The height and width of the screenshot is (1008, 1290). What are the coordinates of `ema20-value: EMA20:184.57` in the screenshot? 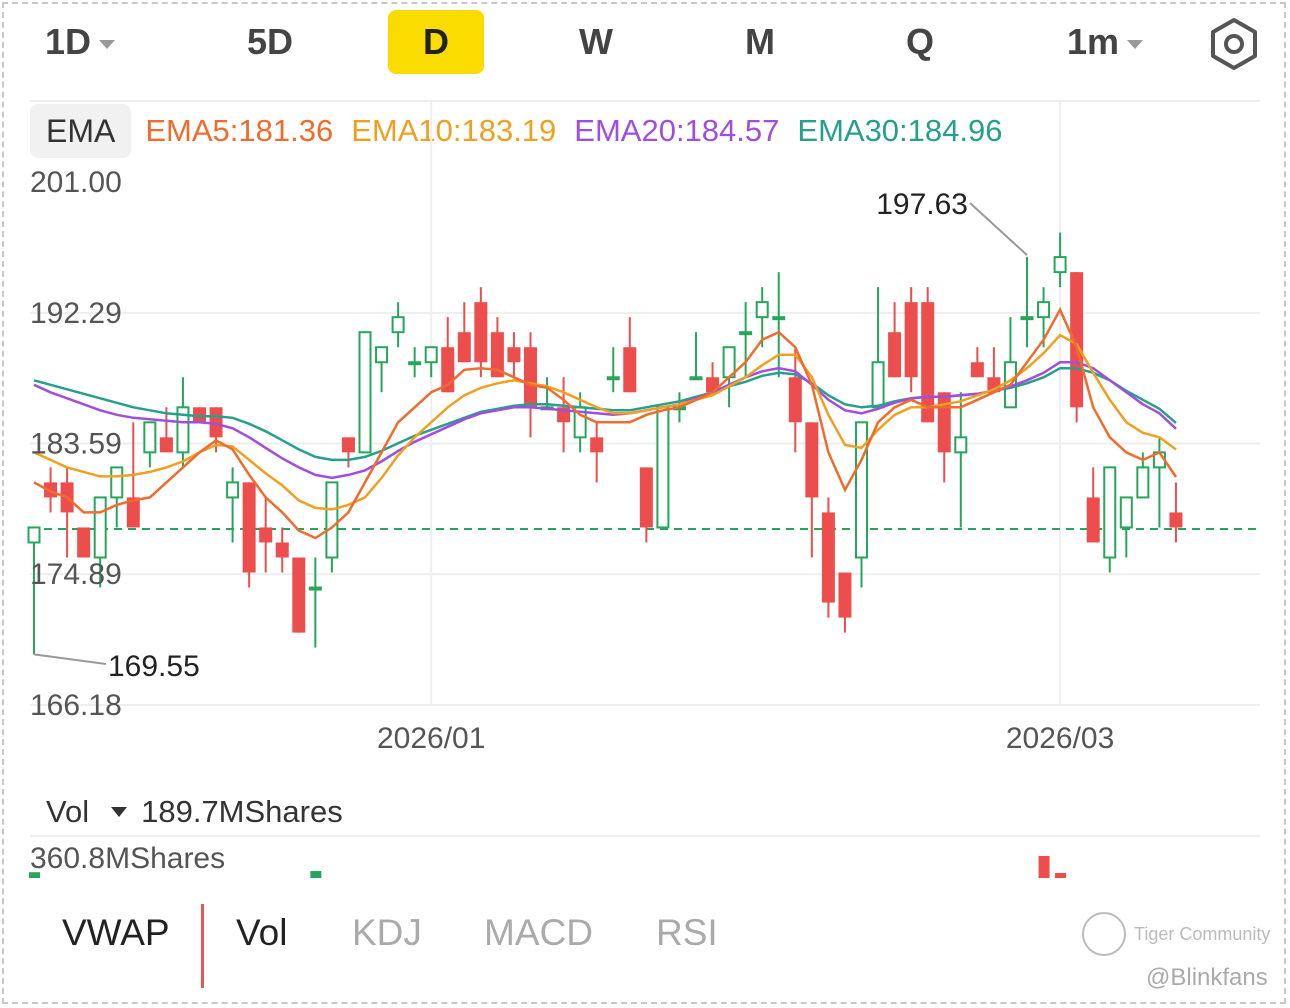 It's located at (677, 130).